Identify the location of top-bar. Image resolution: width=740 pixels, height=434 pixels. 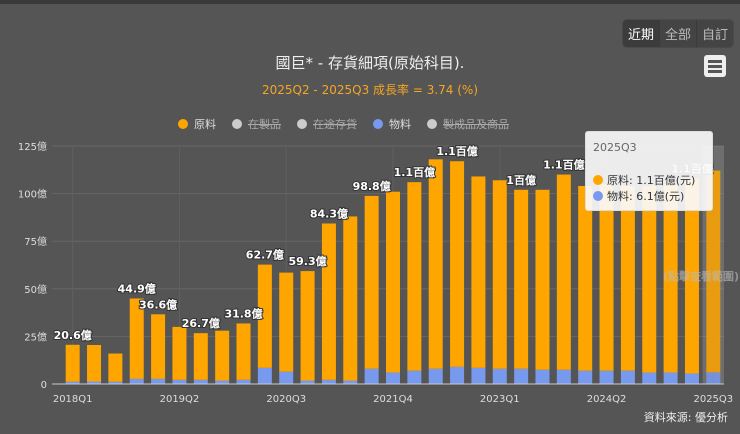
(370, 2).